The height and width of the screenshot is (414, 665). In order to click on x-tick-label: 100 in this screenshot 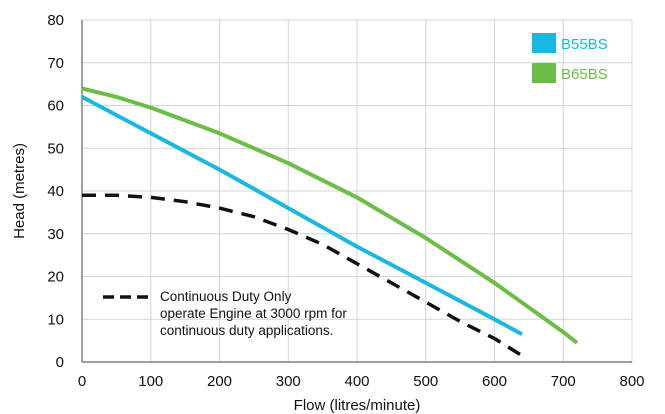, I will do `click(150, 381)`.